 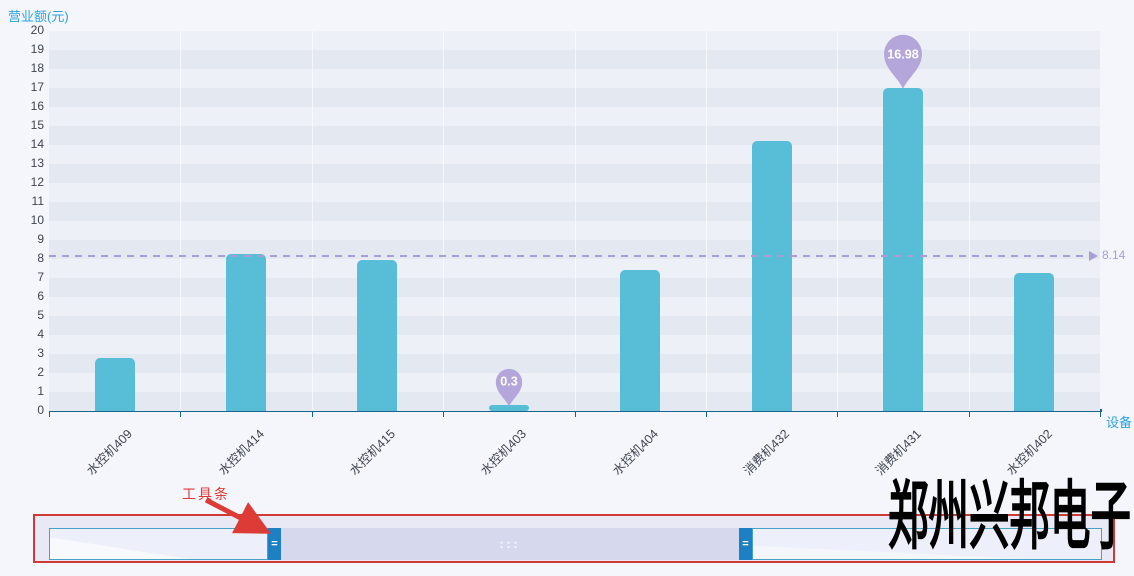 I want to click on y-tick-label: 5, so click(x=40, y=315).